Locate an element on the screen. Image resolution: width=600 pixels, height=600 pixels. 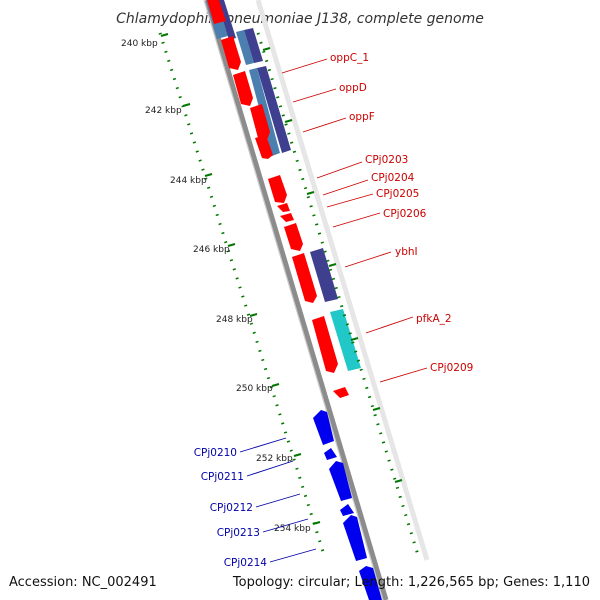
kbp-label: 254 kbp is located at coordinates (292, 529).